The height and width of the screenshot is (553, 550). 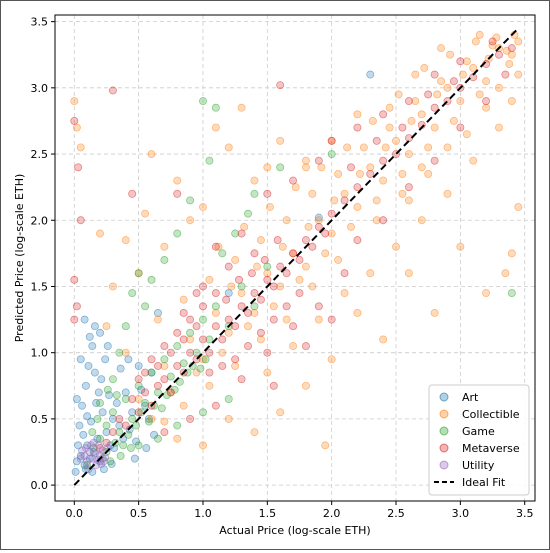 What do you see at coordinates (19, 258) in the screenshot?
I see `y-axis-label: Predicted Price (log-scale ETH)` at bounding box center [19, 258].